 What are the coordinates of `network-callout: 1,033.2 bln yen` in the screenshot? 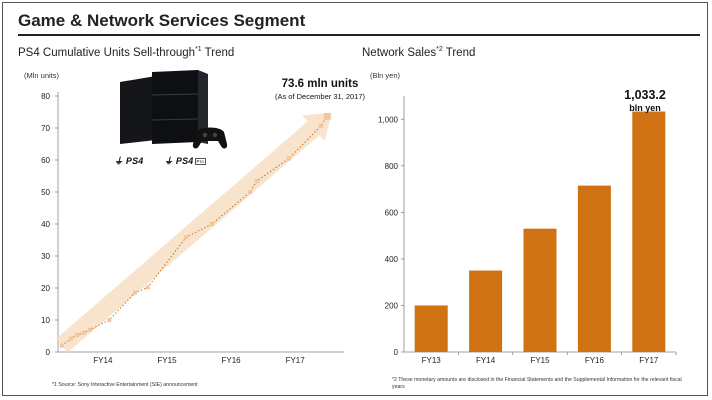 It's located at (645, 100).